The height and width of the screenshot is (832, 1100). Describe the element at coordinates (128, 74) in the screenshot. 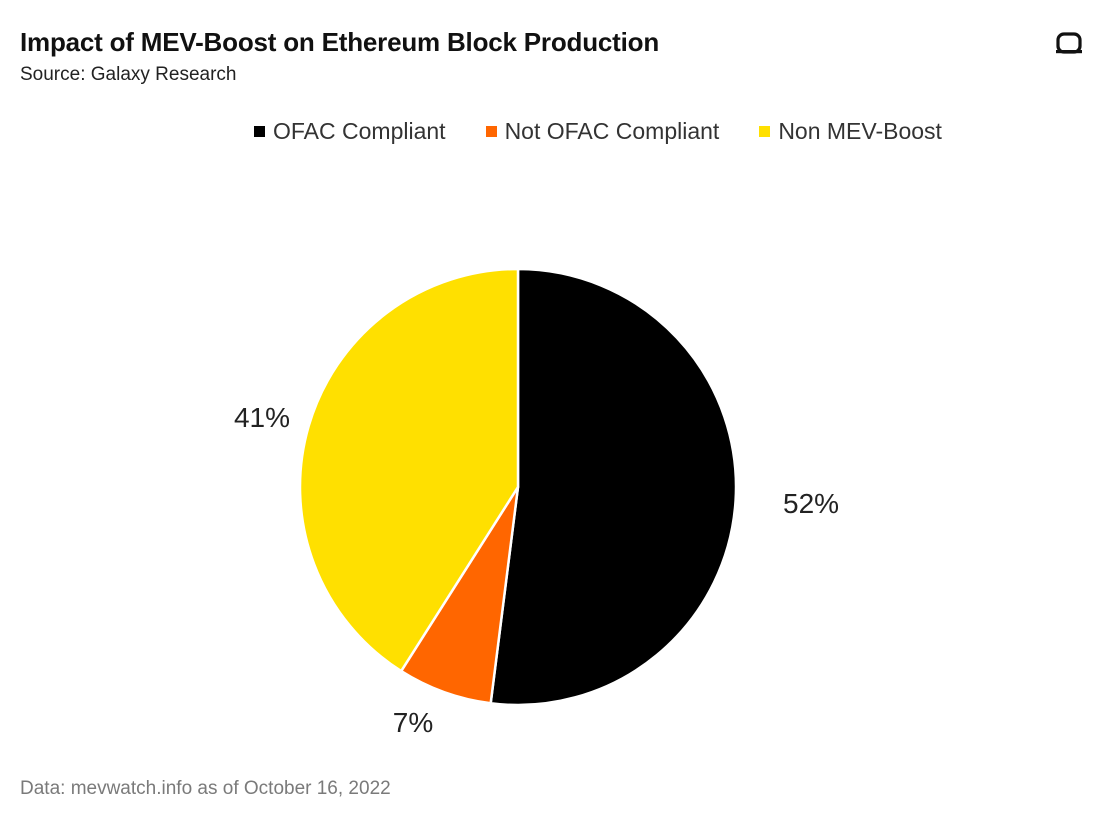

I see `chart-subtitle: Source: Galaxy Research` at that location.